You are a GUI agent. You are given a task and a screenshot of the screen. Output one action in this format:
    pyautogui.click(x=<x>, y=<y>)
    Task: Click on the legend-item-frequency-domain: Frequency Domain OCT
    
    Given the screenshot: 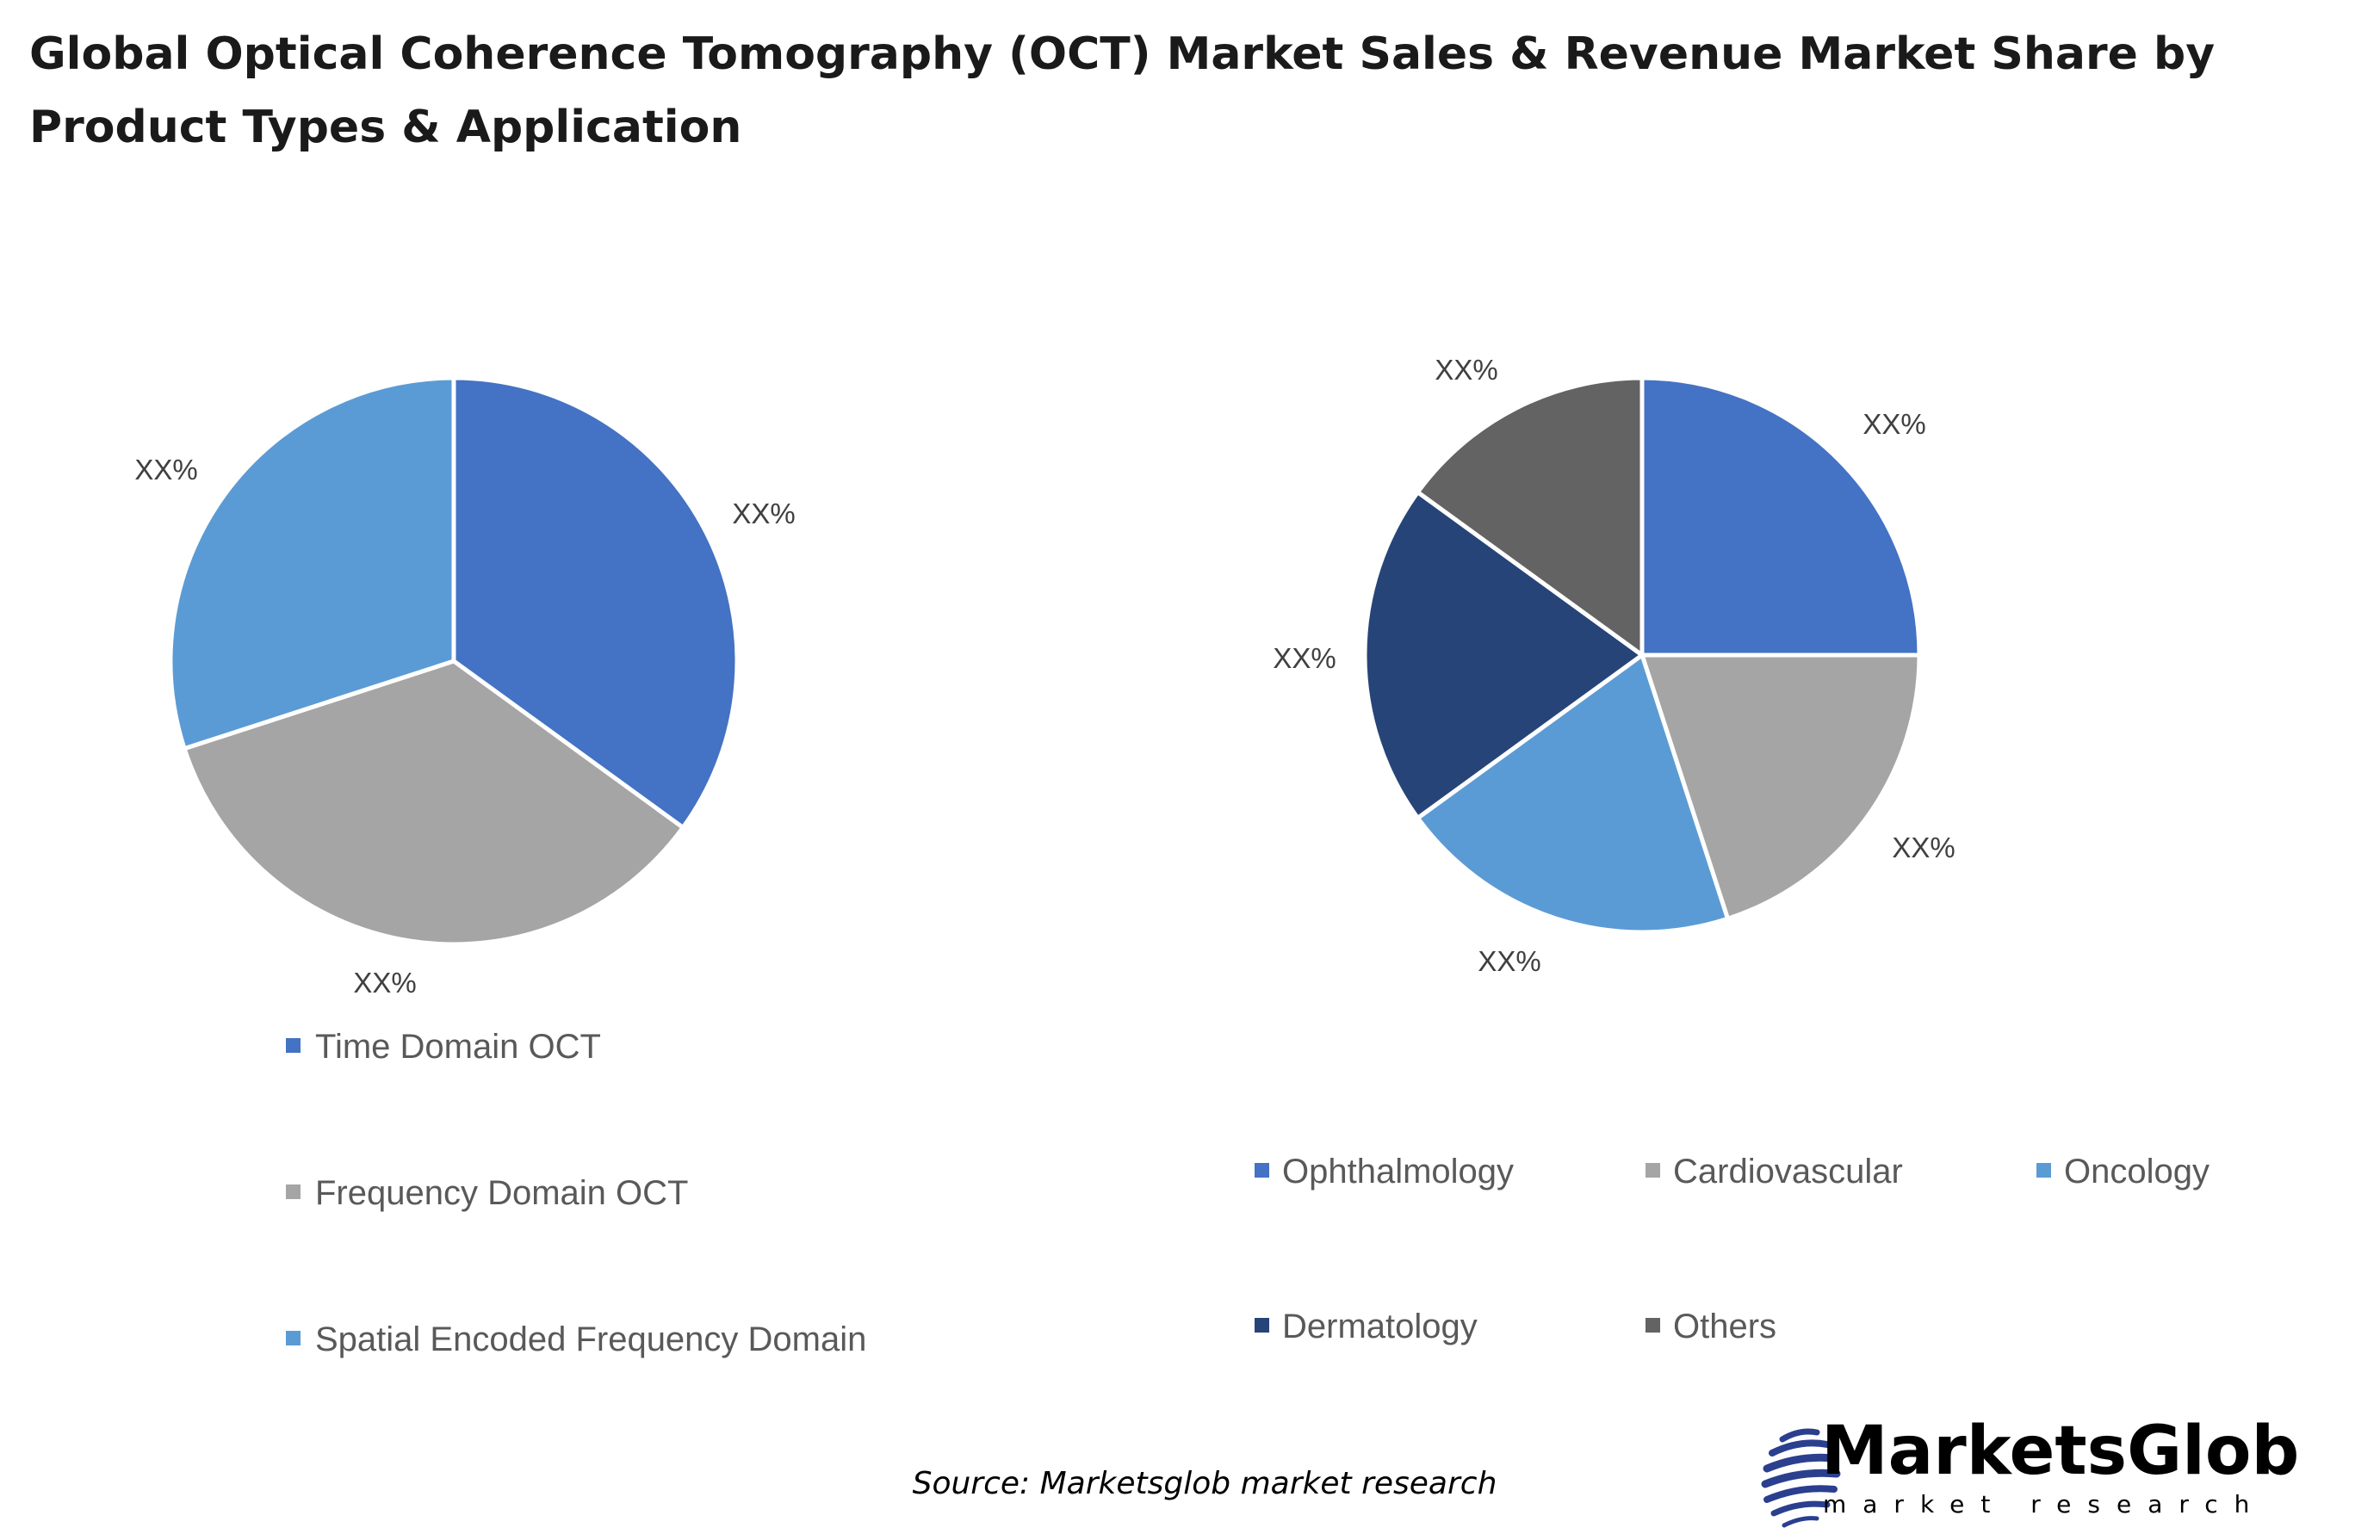 What is the action you would take?
    pyautogui.click(x=487, y=1193)
    